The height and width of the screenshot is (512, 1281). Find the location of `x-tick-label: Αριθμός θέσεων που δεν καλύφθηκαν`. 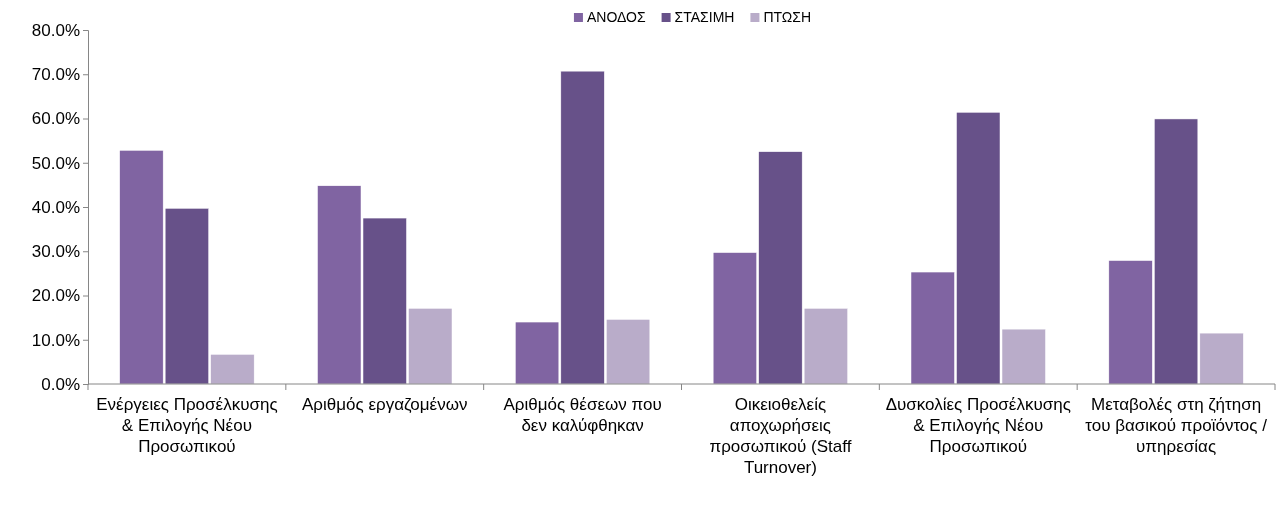

x-tick-label: Αριθμός θέσεων που δεν καλύφθηκαν is located at coordinates (582, 415).